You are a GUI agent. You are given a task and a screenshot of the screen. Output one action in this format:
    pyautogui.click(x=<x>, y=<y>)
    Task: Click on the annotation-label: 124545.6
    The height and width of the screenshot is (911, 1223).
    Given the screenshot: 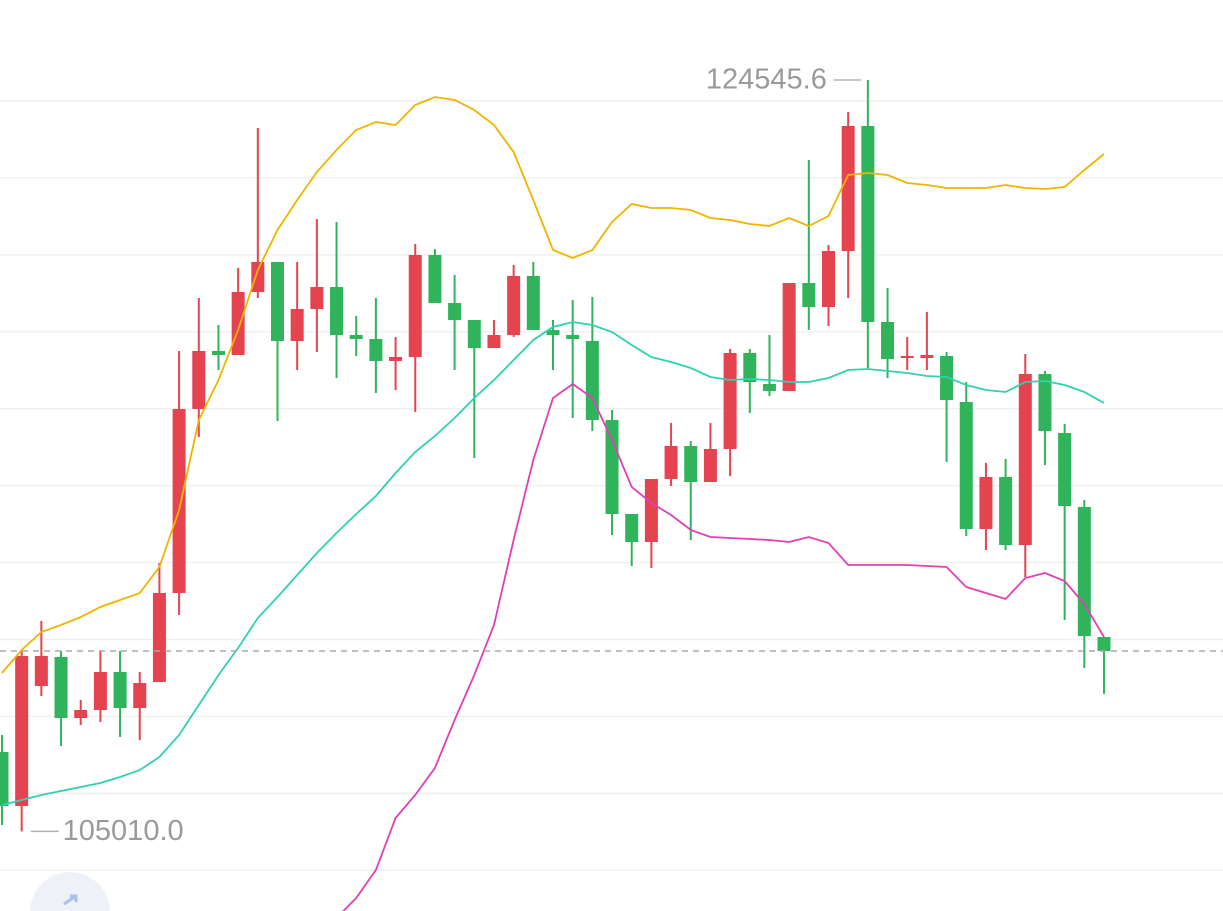 What is the action you would take?
    pyautogui.click(x=766, y=80)
    